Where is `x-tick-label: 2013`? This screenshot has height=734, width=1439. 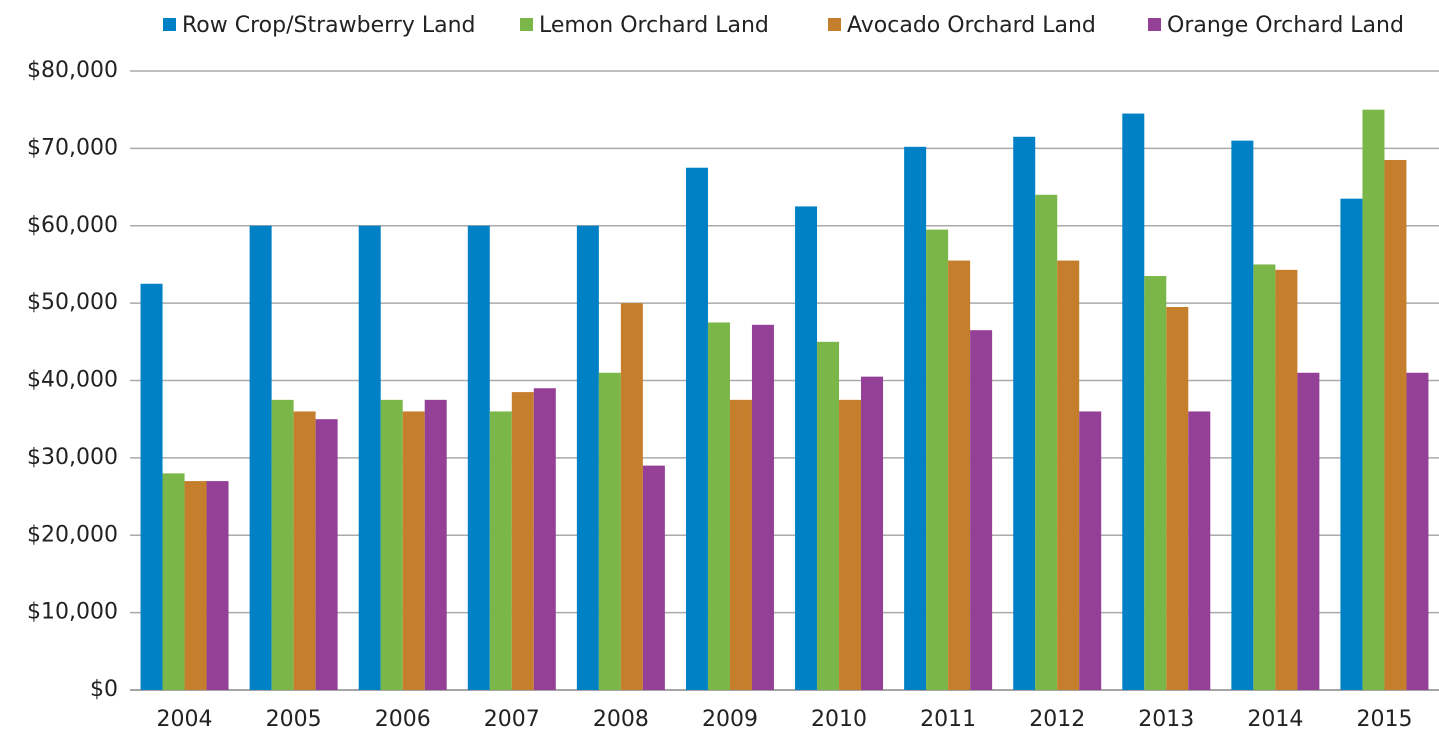 x-tick-label: 2013 is located at coordinates (1166, 719).